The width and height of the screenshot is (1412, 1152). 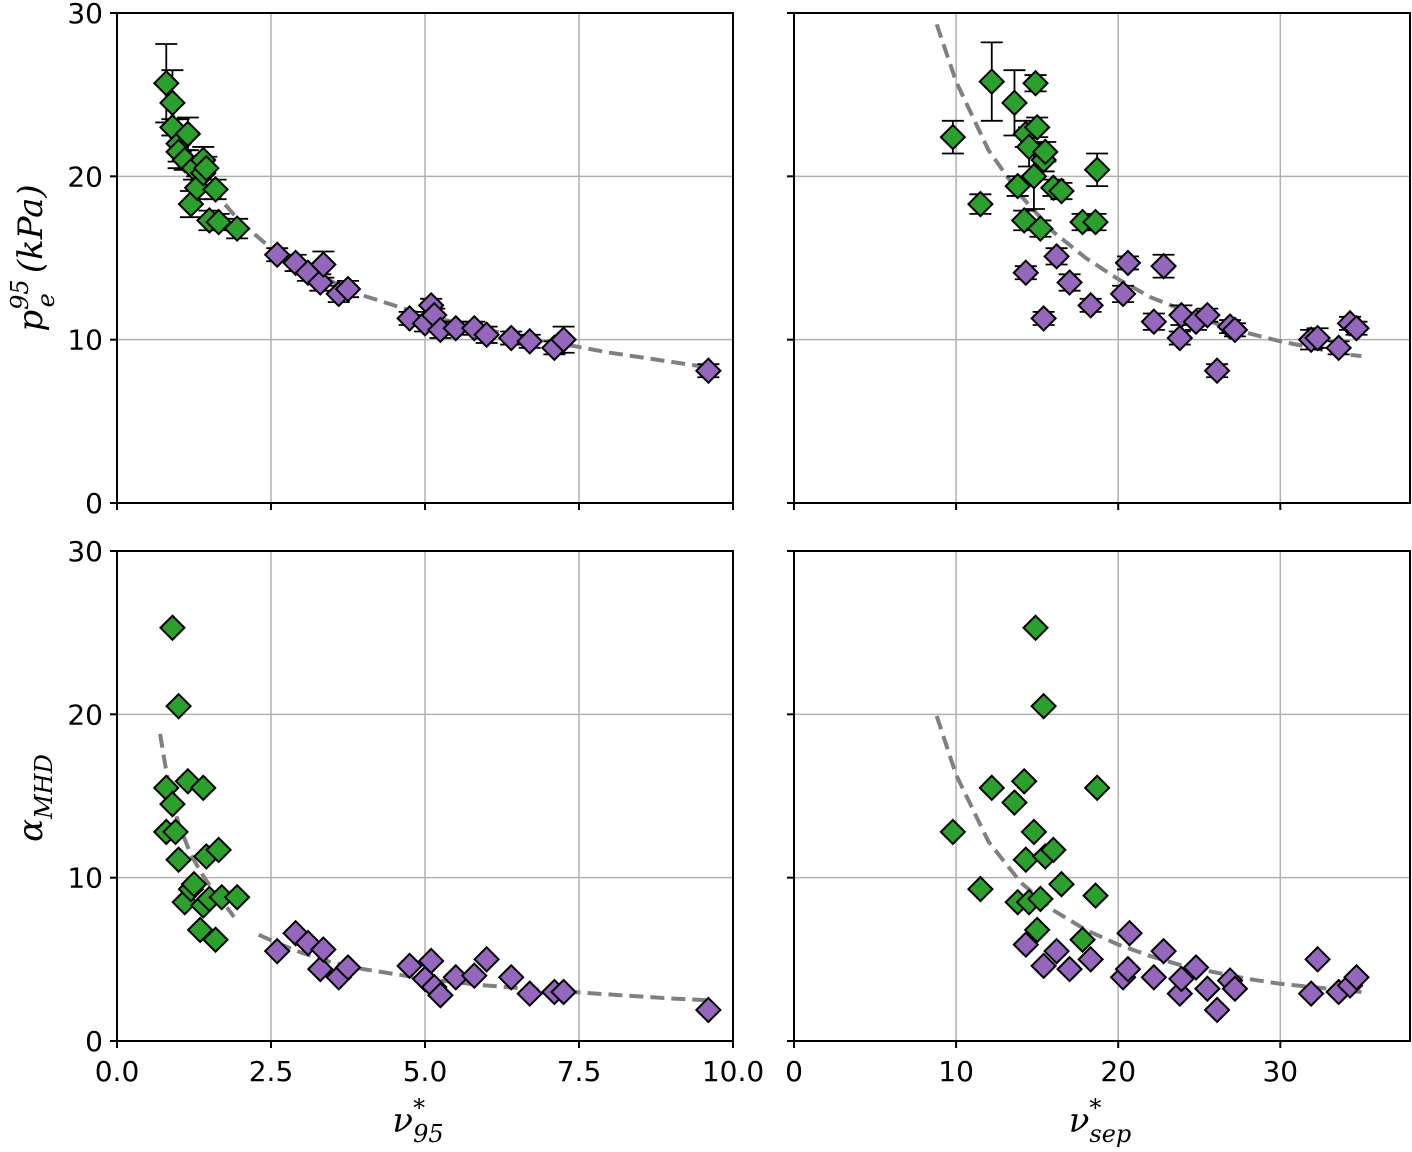 What do you see at coordinates (85, 15) in the screenshot?
I see `y-tick-label: 30` at bounding box center [85, 15].